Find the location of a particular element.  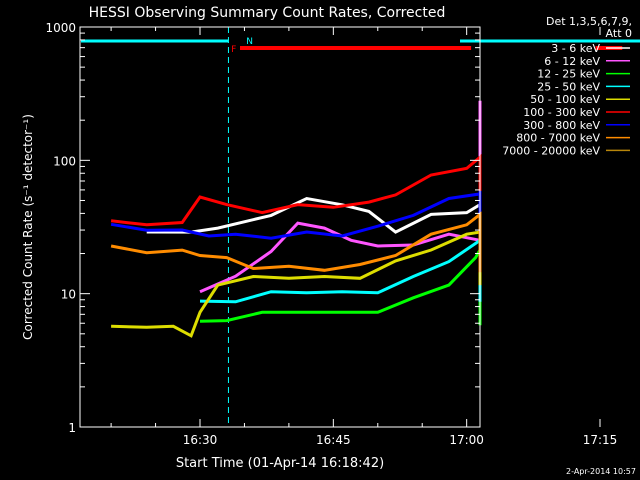

y-tick-label-2: 100 is located at coordinates (64, 161).